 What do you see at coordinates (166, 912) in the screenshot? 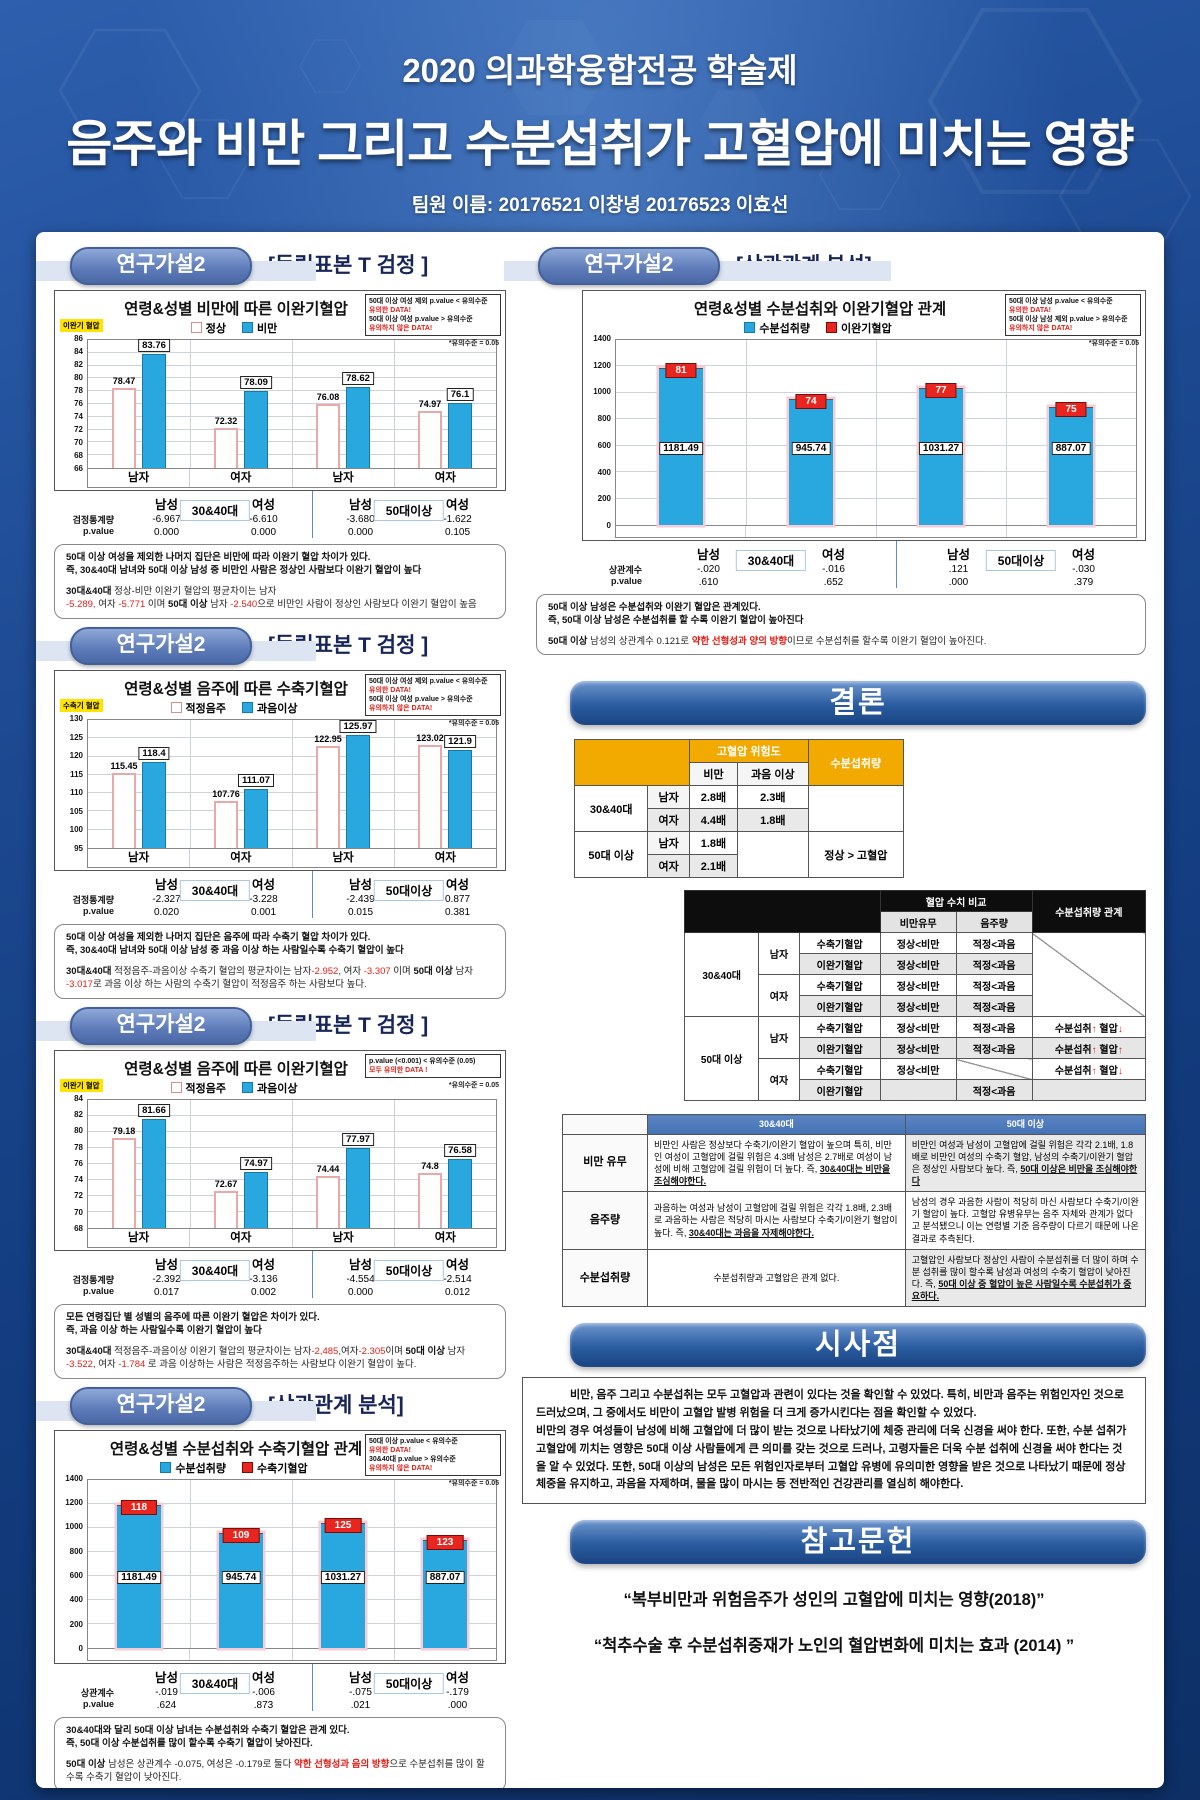
I see `stat-value: 0.020` at bounding box center [166, 912].